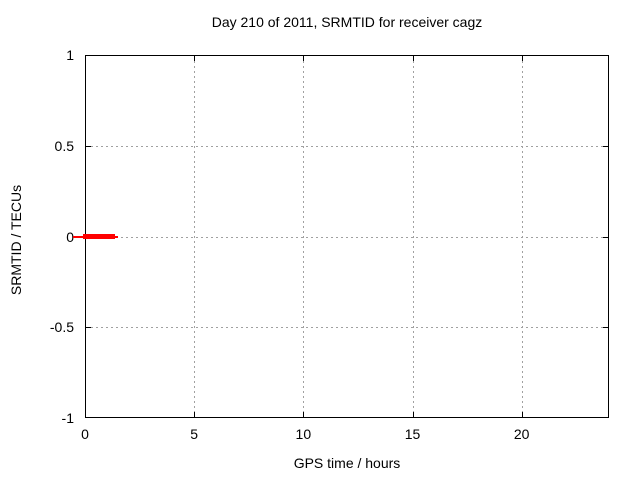 The width and height of the screenshot is (640, 480). Describe the element at coordinates (521, 434) in the screenshot. I see `x-tick-label: 20` at that location.